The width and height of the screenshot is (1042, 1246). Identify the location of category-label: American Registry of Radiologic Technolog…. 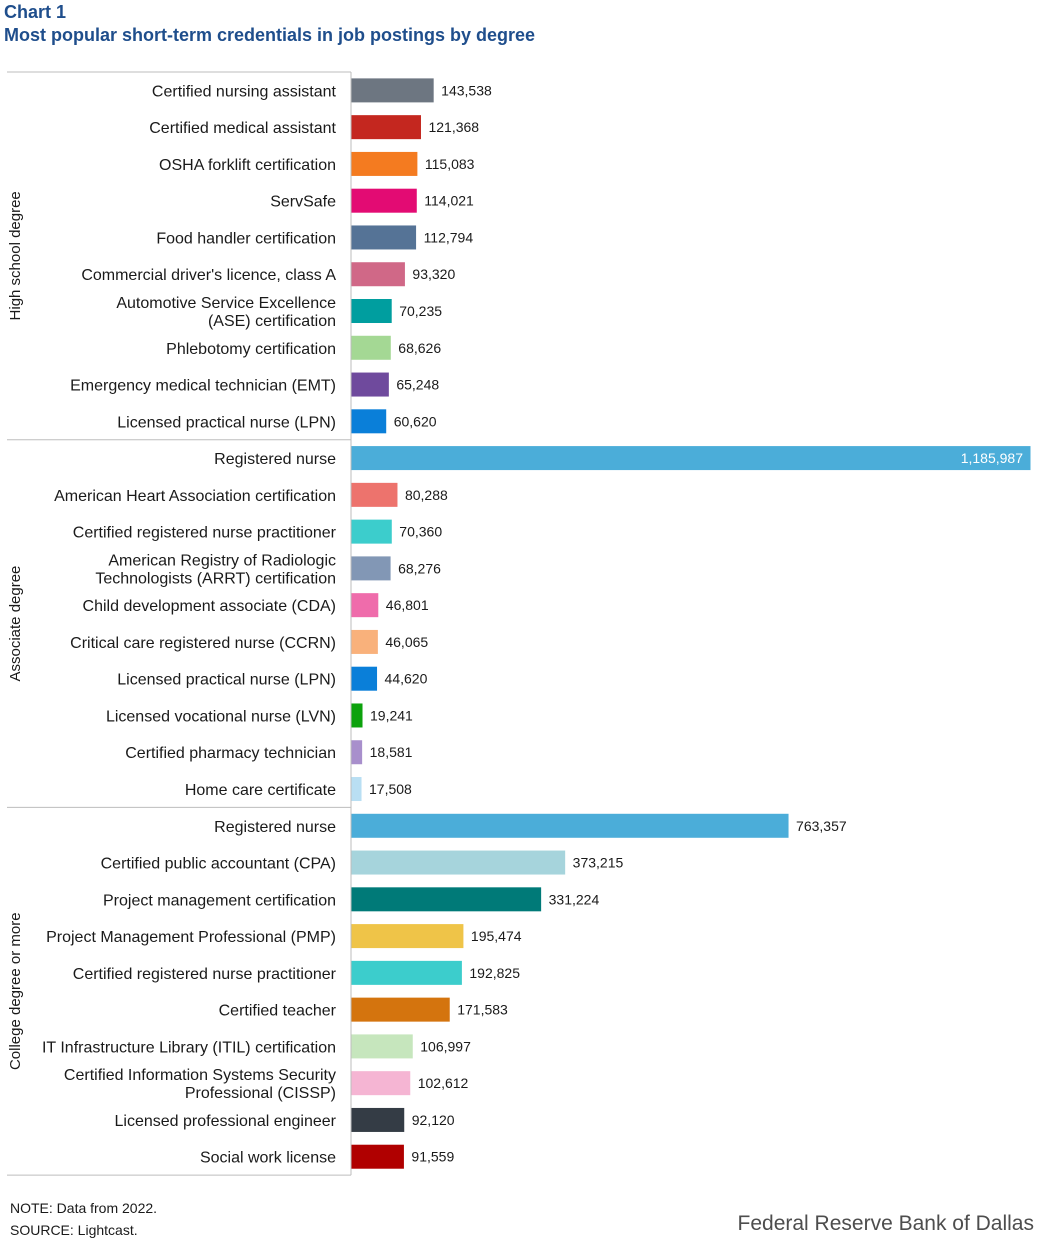
(215, 569).